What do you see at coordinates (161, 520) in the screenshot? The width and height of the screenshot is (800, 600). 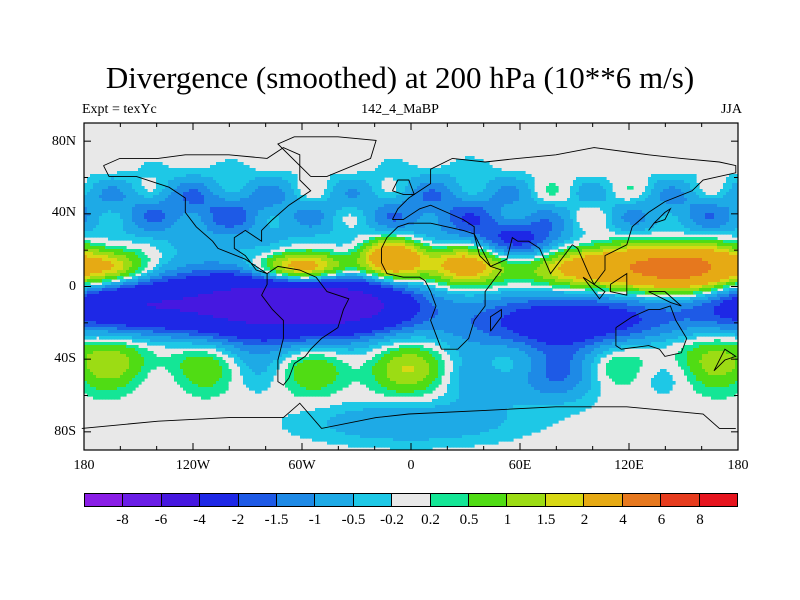 I see `cbar-label: -6` at bounding box center [161, 520].